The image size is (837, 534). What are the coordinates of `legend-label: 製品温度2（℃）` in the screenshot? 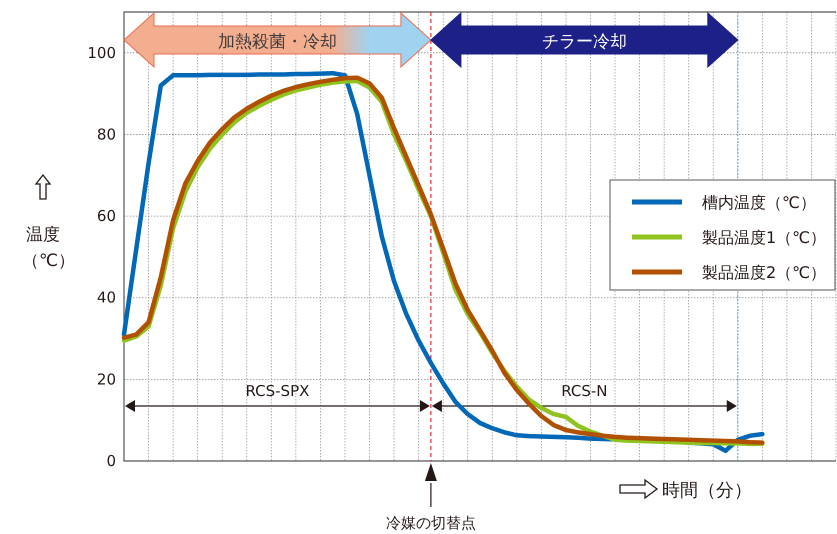 It's located at (764, 272).